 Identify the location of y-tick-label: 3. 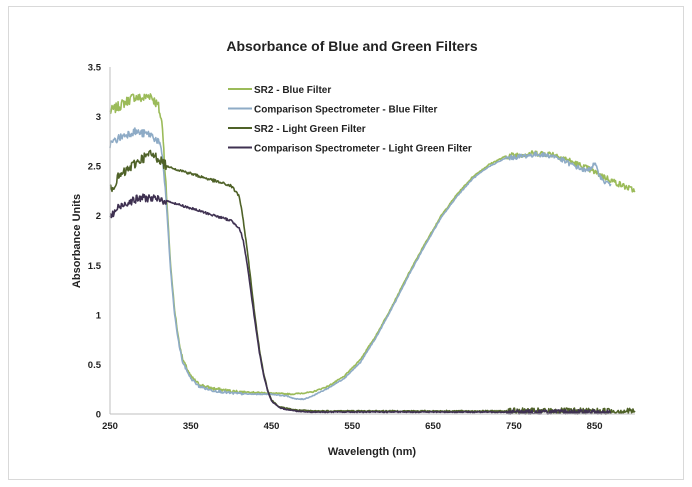
(98, 117).